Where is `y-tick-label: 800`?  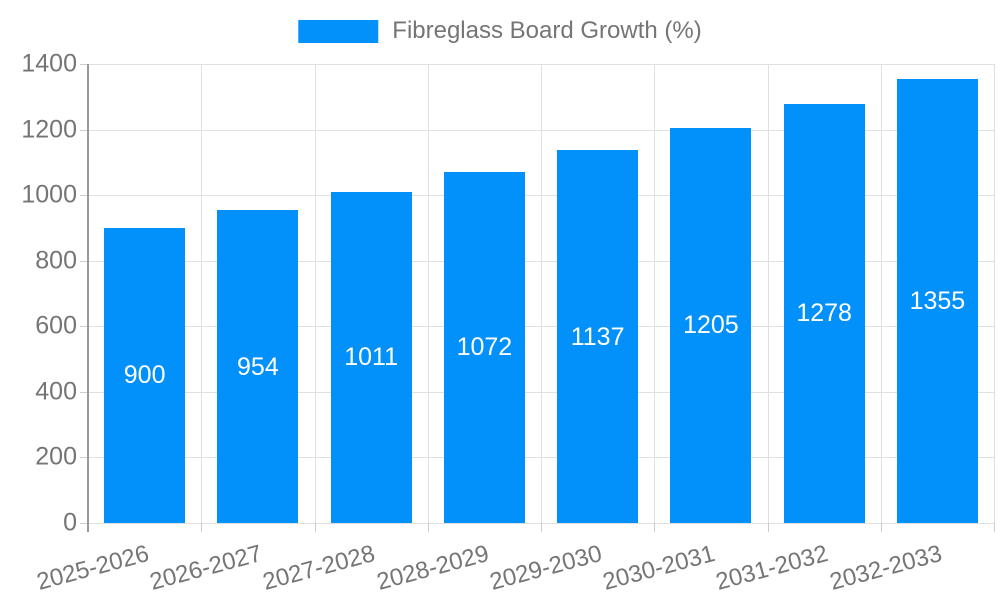 y-tick-label: 800 is located at coordinates (56, 260).